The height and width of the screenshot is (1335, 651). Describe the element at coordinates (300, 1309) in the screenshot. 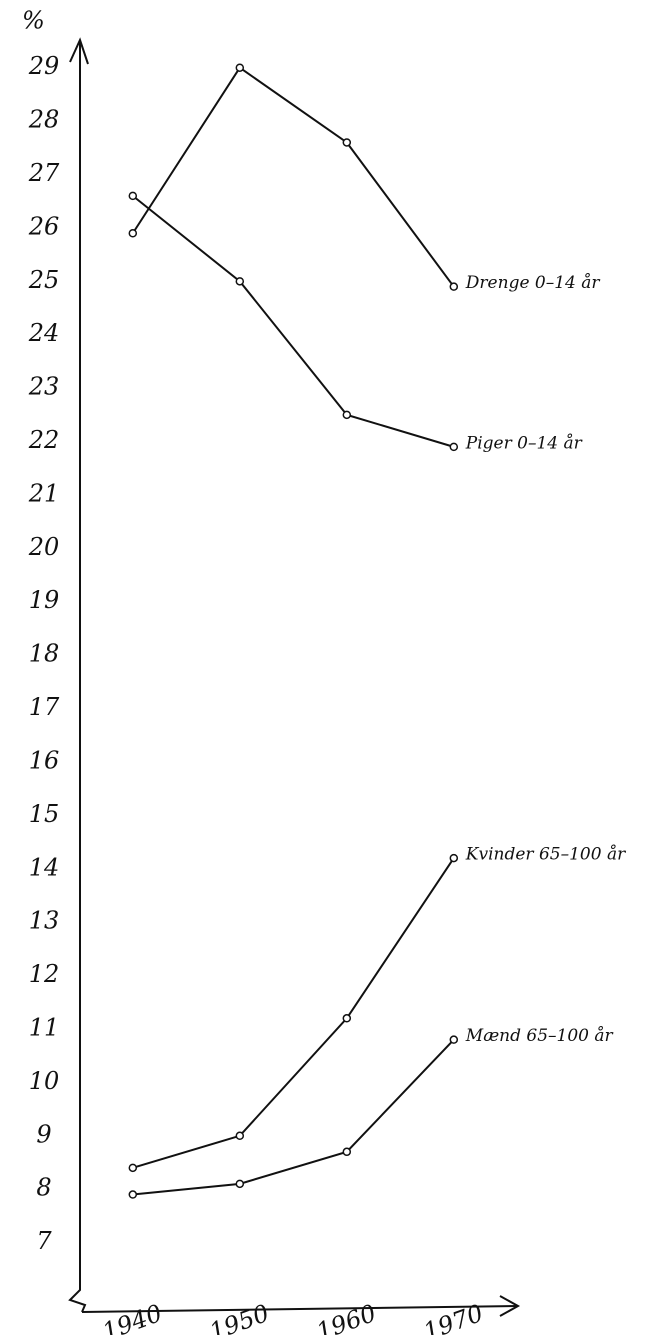

I see `x-axis` at that location.